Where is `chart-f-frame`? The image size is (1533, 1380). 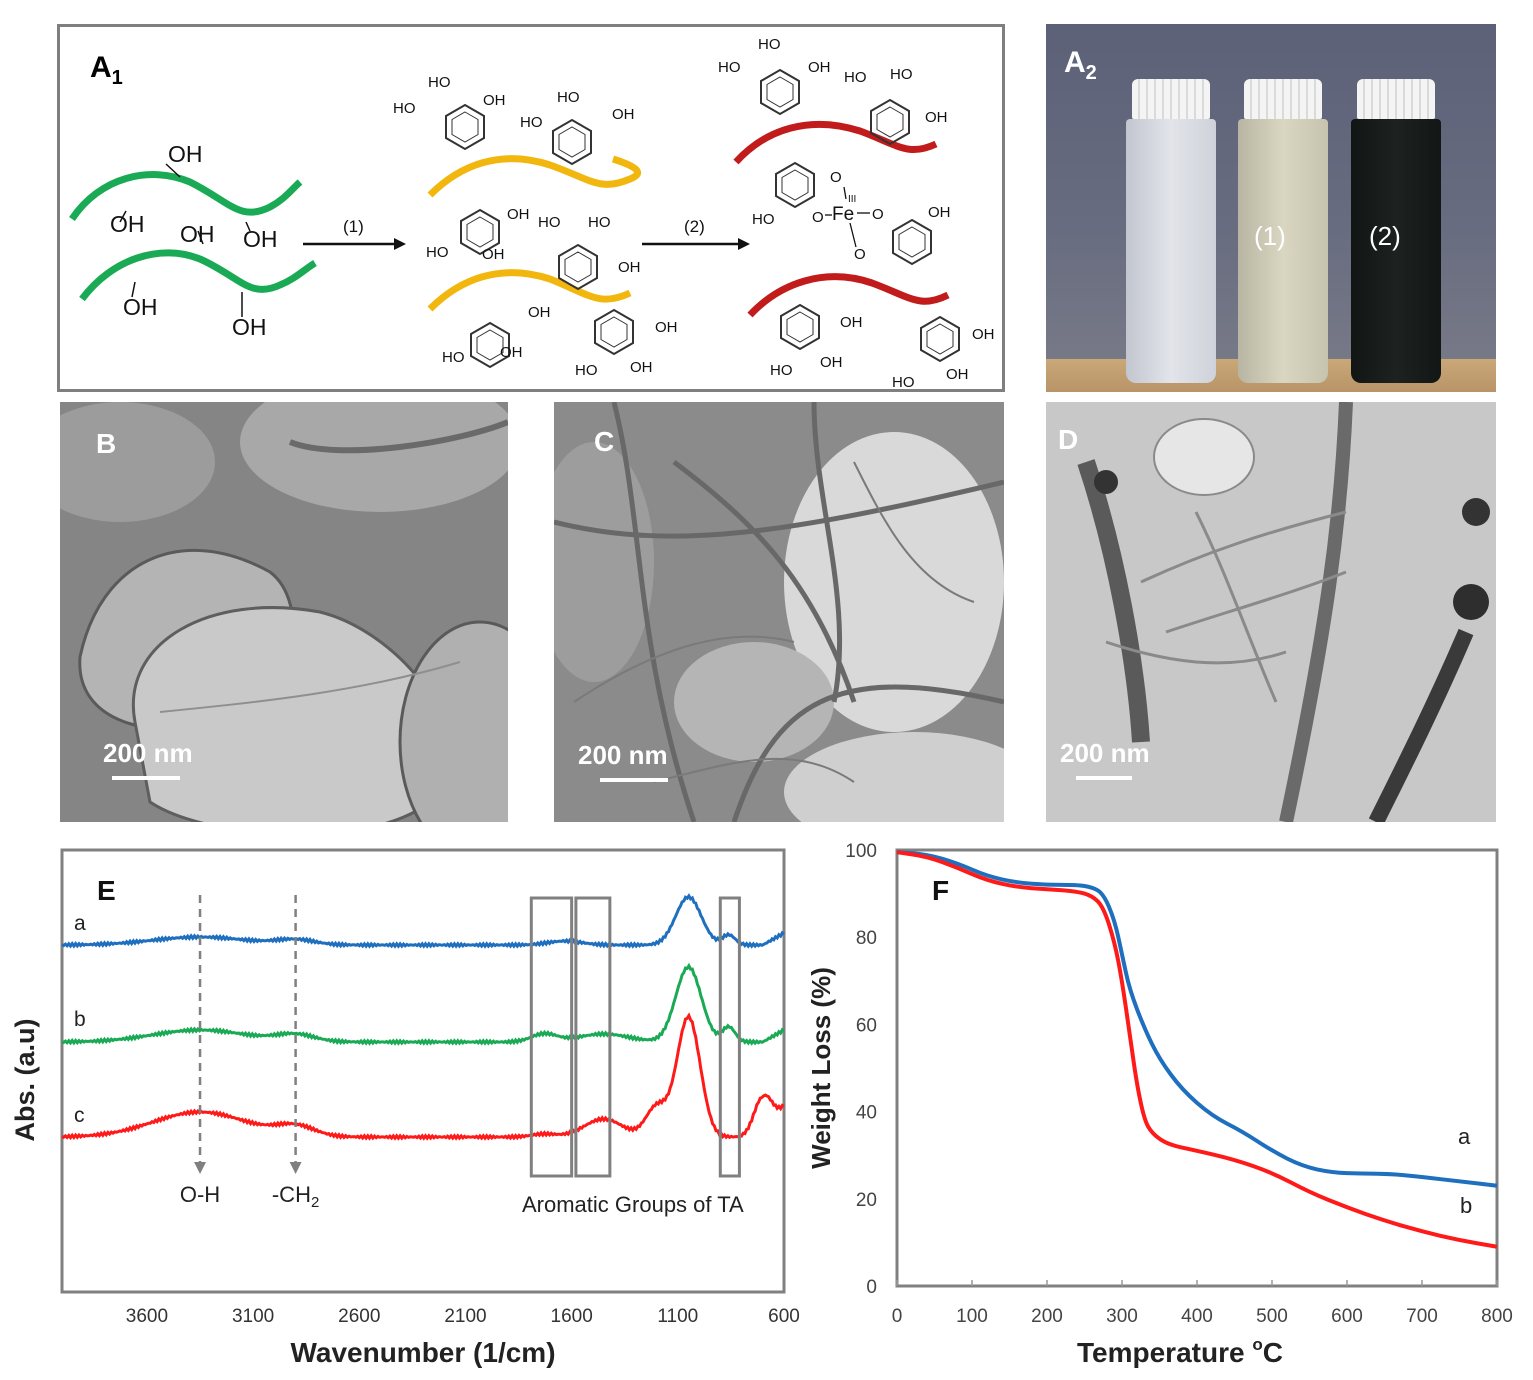 chart-f-frame is located at coordinates (1197, 1068).